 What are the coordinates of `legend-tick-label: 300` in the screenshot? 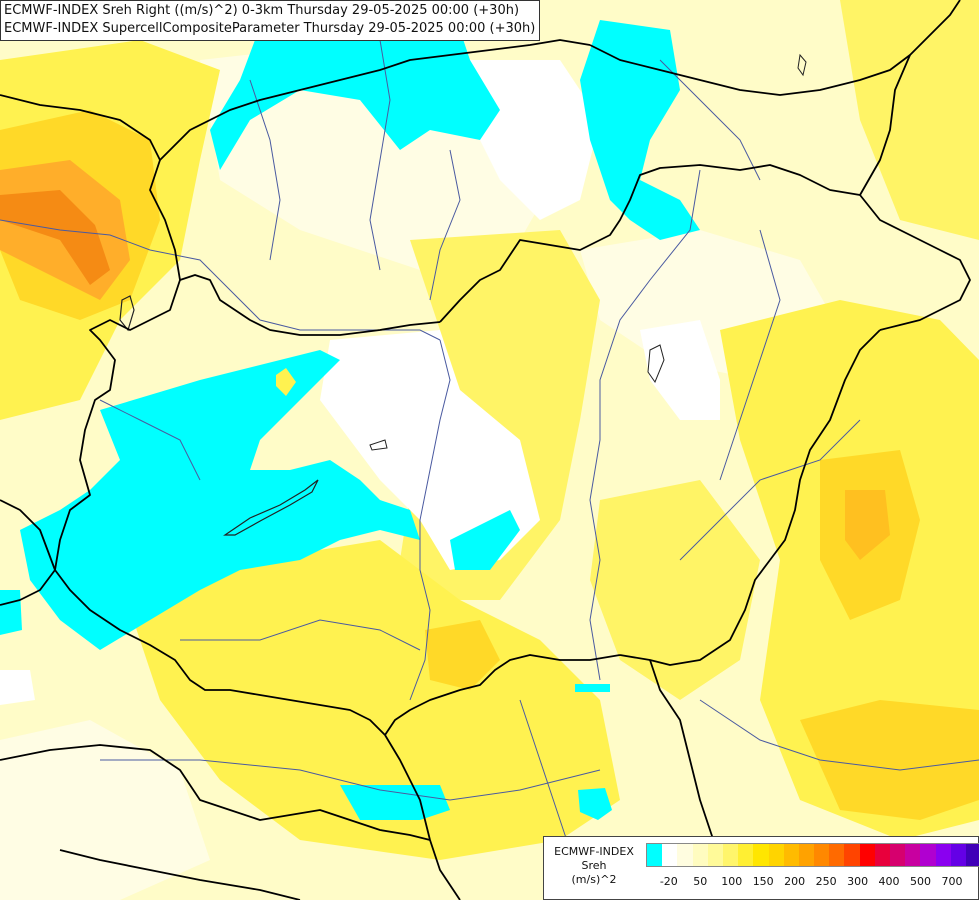 It's located at (858, 881).